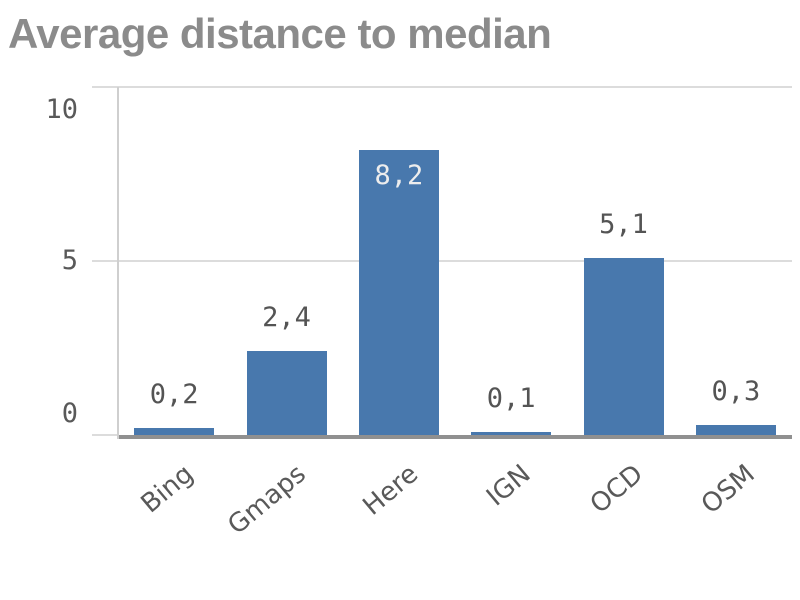 The height and width of the screenshot is (600, 800). What do you see at coordinates (735, 429) in the screenshot?
I see `bar-osm` at bounding box center [735, 429].